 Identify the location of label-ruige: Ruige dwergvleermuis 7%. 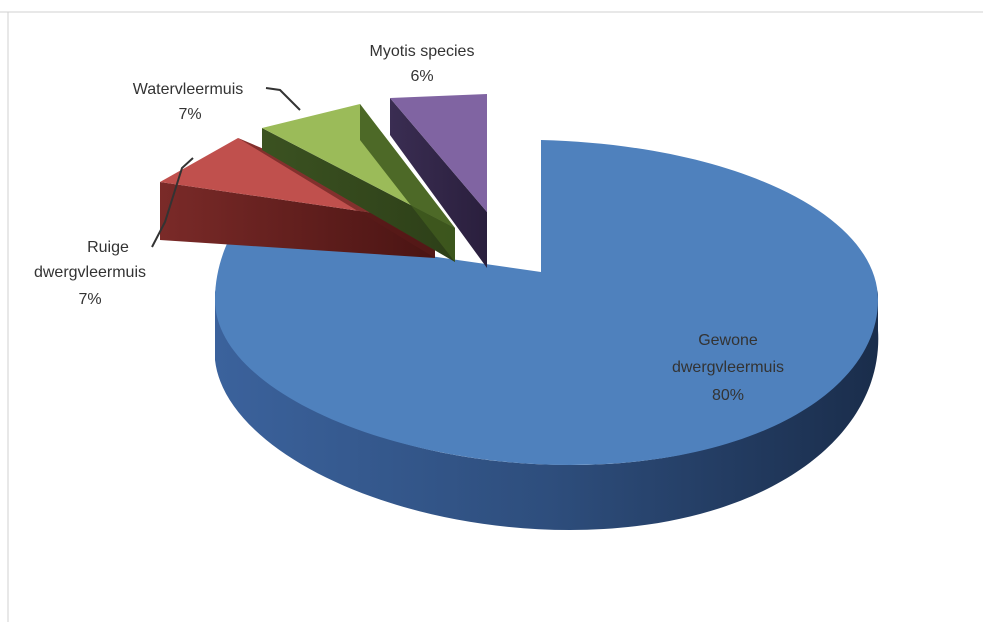
(90, 273).